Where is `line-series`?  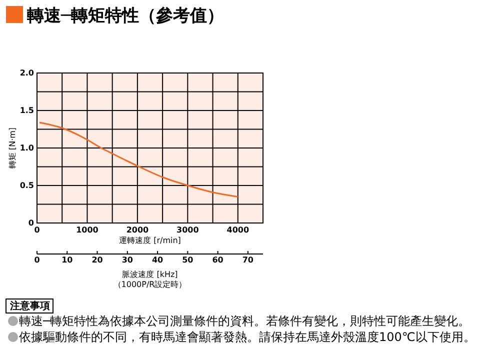 line-series is located at coordinates (138, 160).